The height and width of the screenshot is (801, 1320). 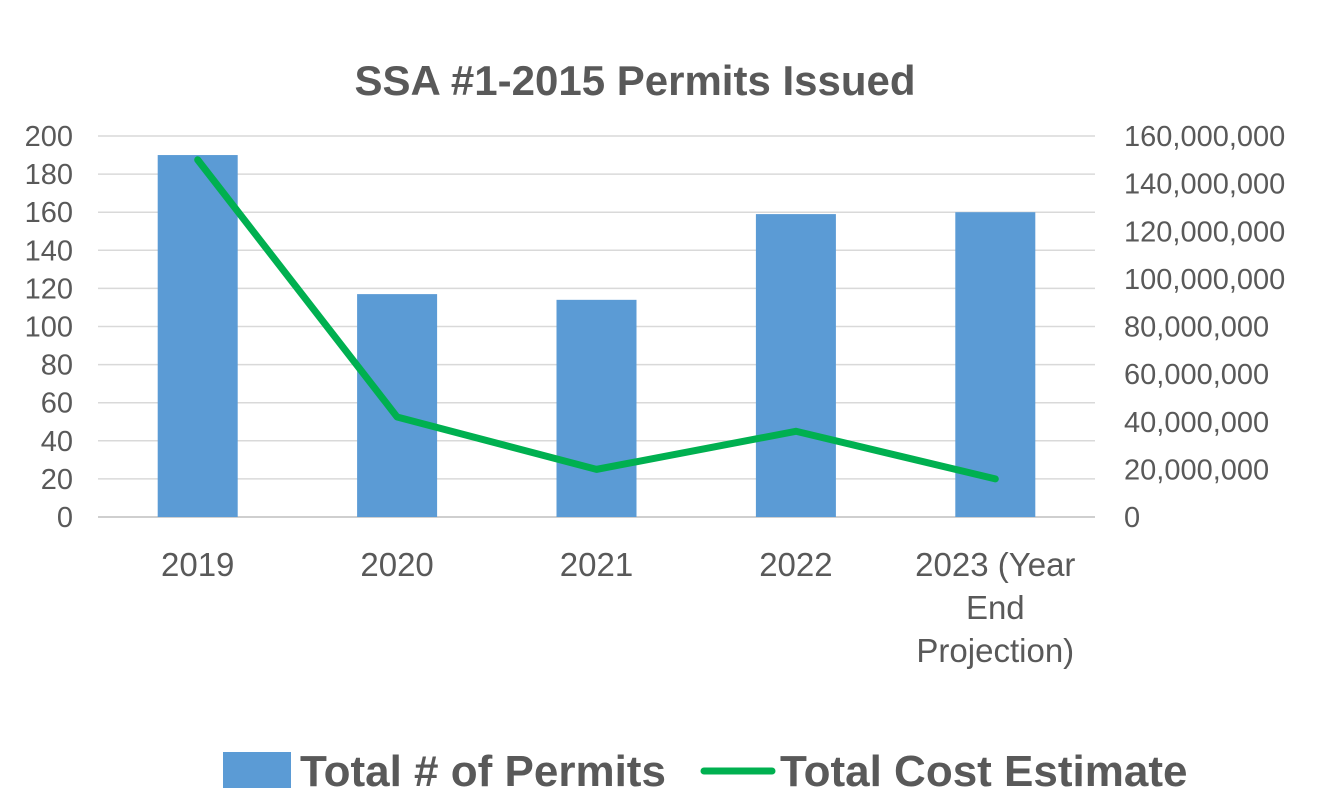 What do you see at coordinates (57, 366) in the screenshot?
I see `left-tick-label: 80` at bounding box center [57, 366].